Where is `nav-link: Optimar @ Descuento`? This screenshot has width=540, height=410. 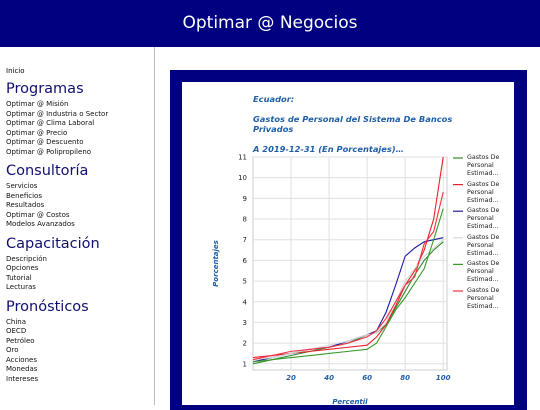
nav-link: Optimar @ Descuento is located at coordinates (45, 142).